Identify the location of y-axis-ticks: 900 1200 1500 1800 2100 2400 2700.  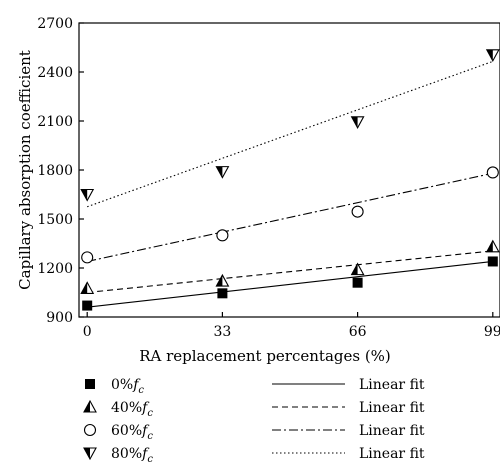
(60, 171).